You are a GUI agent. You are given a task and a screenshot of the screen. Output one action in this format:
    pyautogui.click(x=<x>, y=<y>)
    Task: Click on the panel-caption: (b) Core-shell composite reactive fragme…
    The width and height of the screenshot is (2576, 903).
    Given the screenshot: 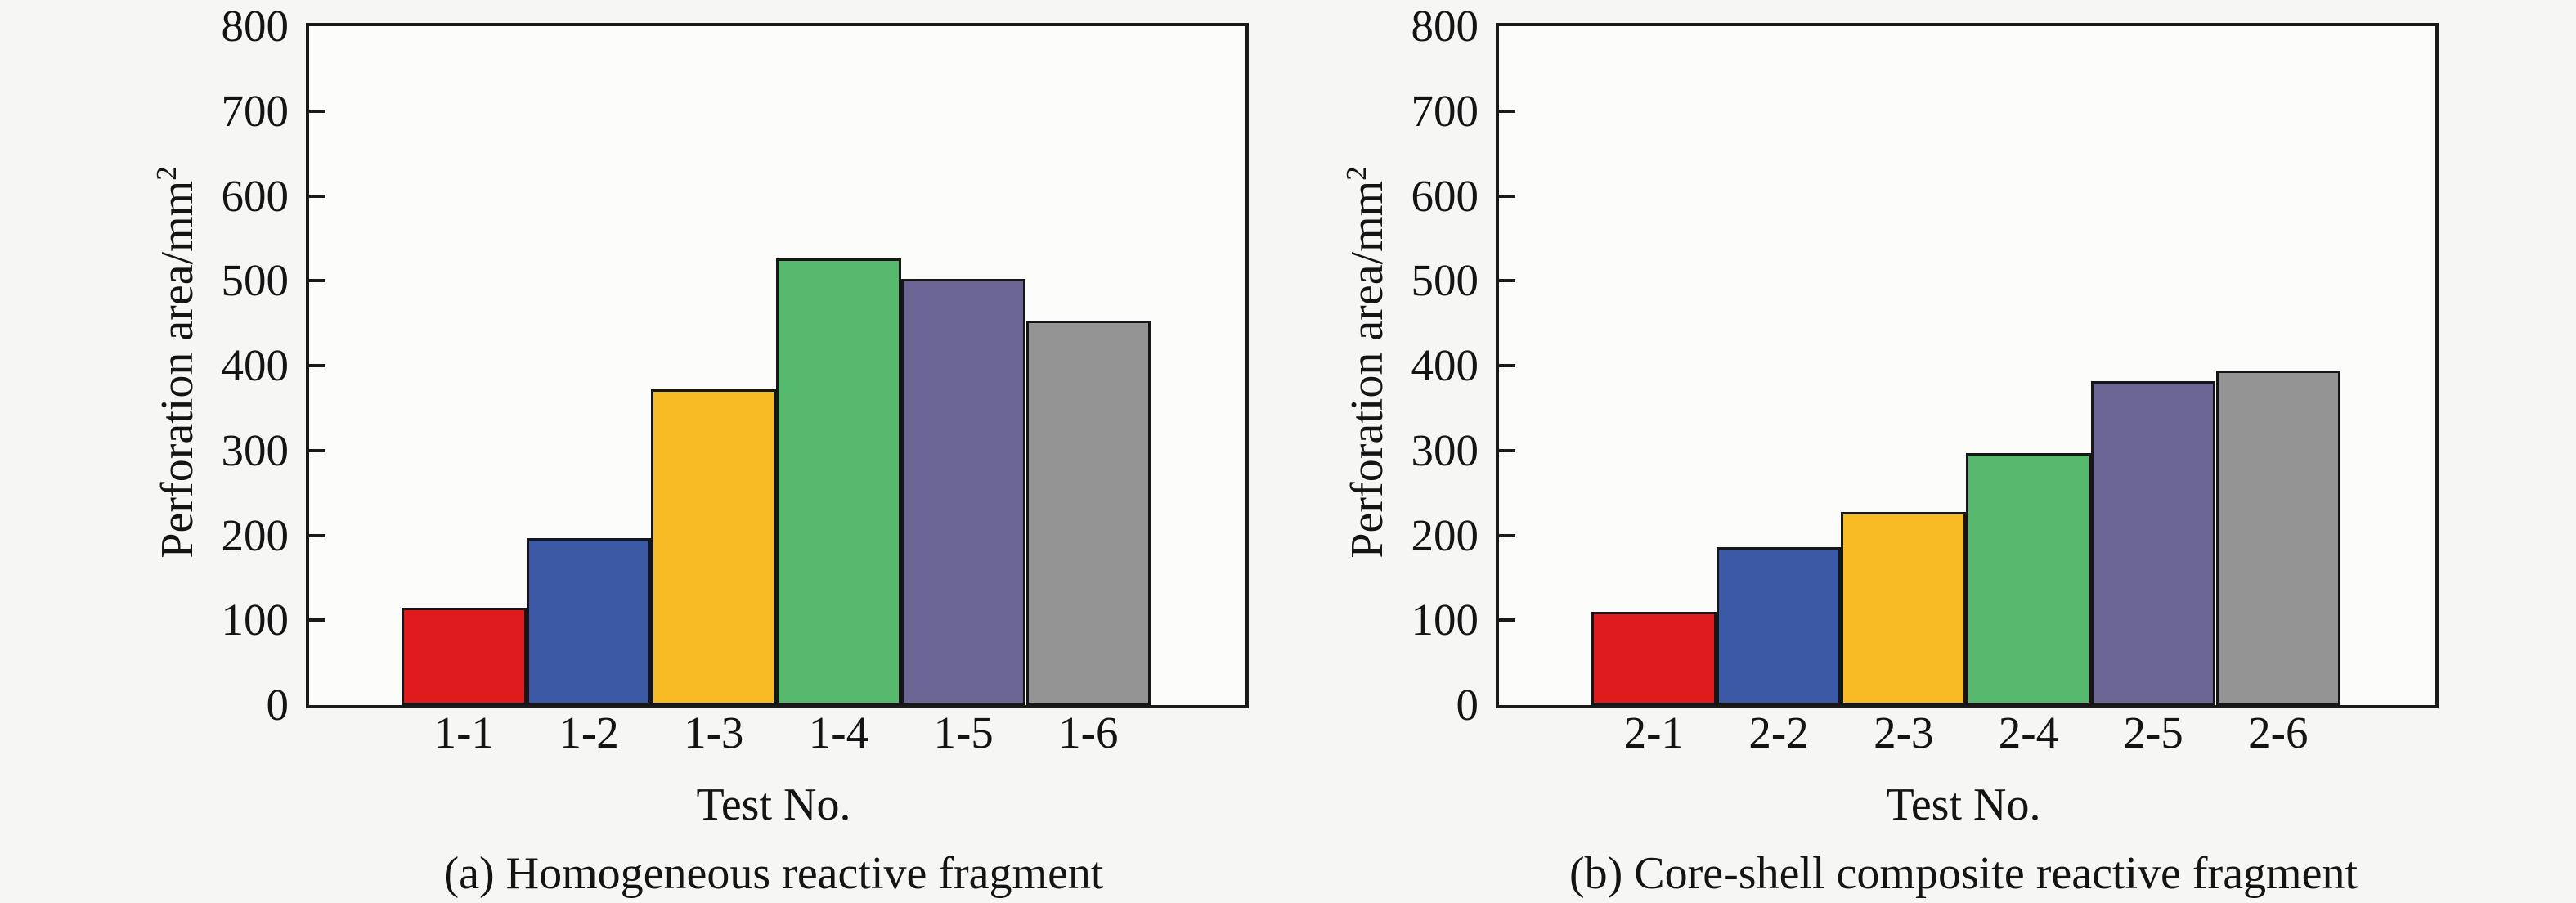 What is the action you would take?
    pyautogui.click(x=1963, y=873)
    